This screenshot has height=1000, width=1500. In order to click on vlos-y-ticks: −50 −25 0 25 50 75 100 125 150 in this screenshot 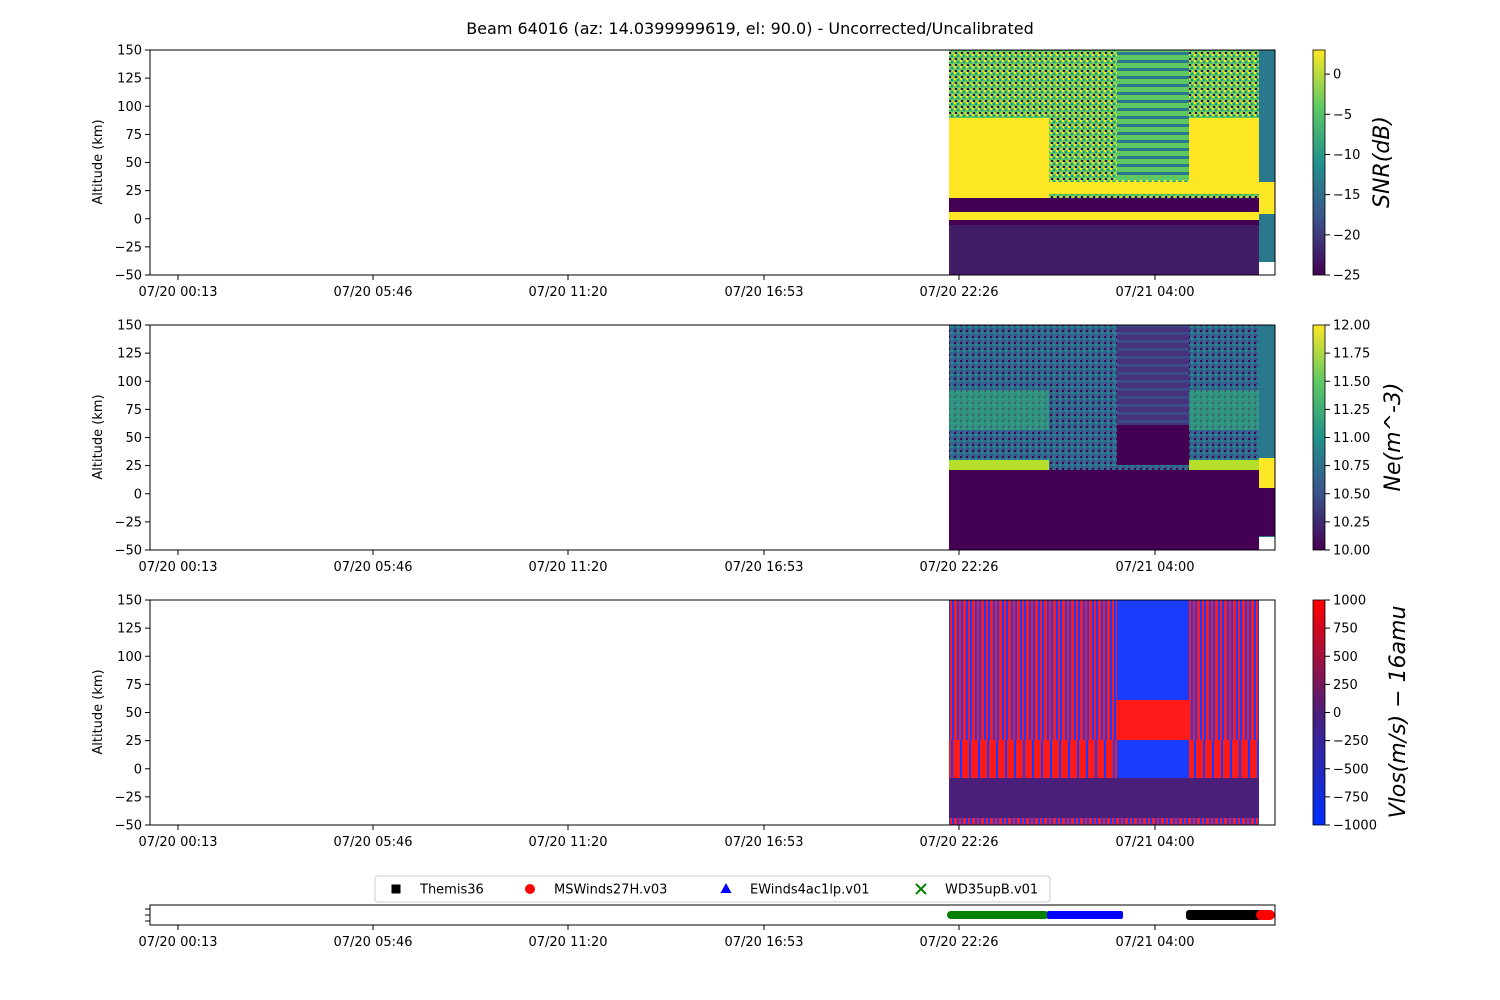, I will do `click(132, 714)`.